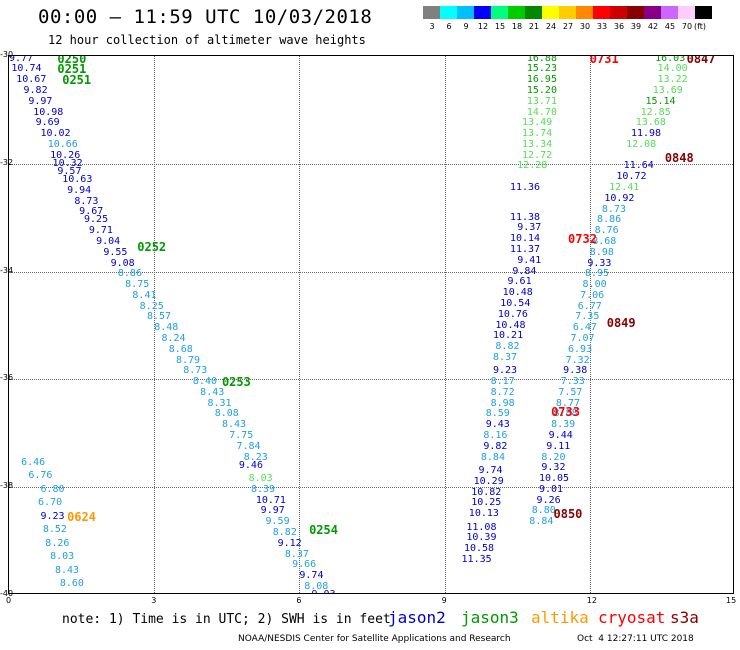 The width and height of the screenshot is (740, 650). I want to click on wave-height-value: 8.23, so click(255, 457).